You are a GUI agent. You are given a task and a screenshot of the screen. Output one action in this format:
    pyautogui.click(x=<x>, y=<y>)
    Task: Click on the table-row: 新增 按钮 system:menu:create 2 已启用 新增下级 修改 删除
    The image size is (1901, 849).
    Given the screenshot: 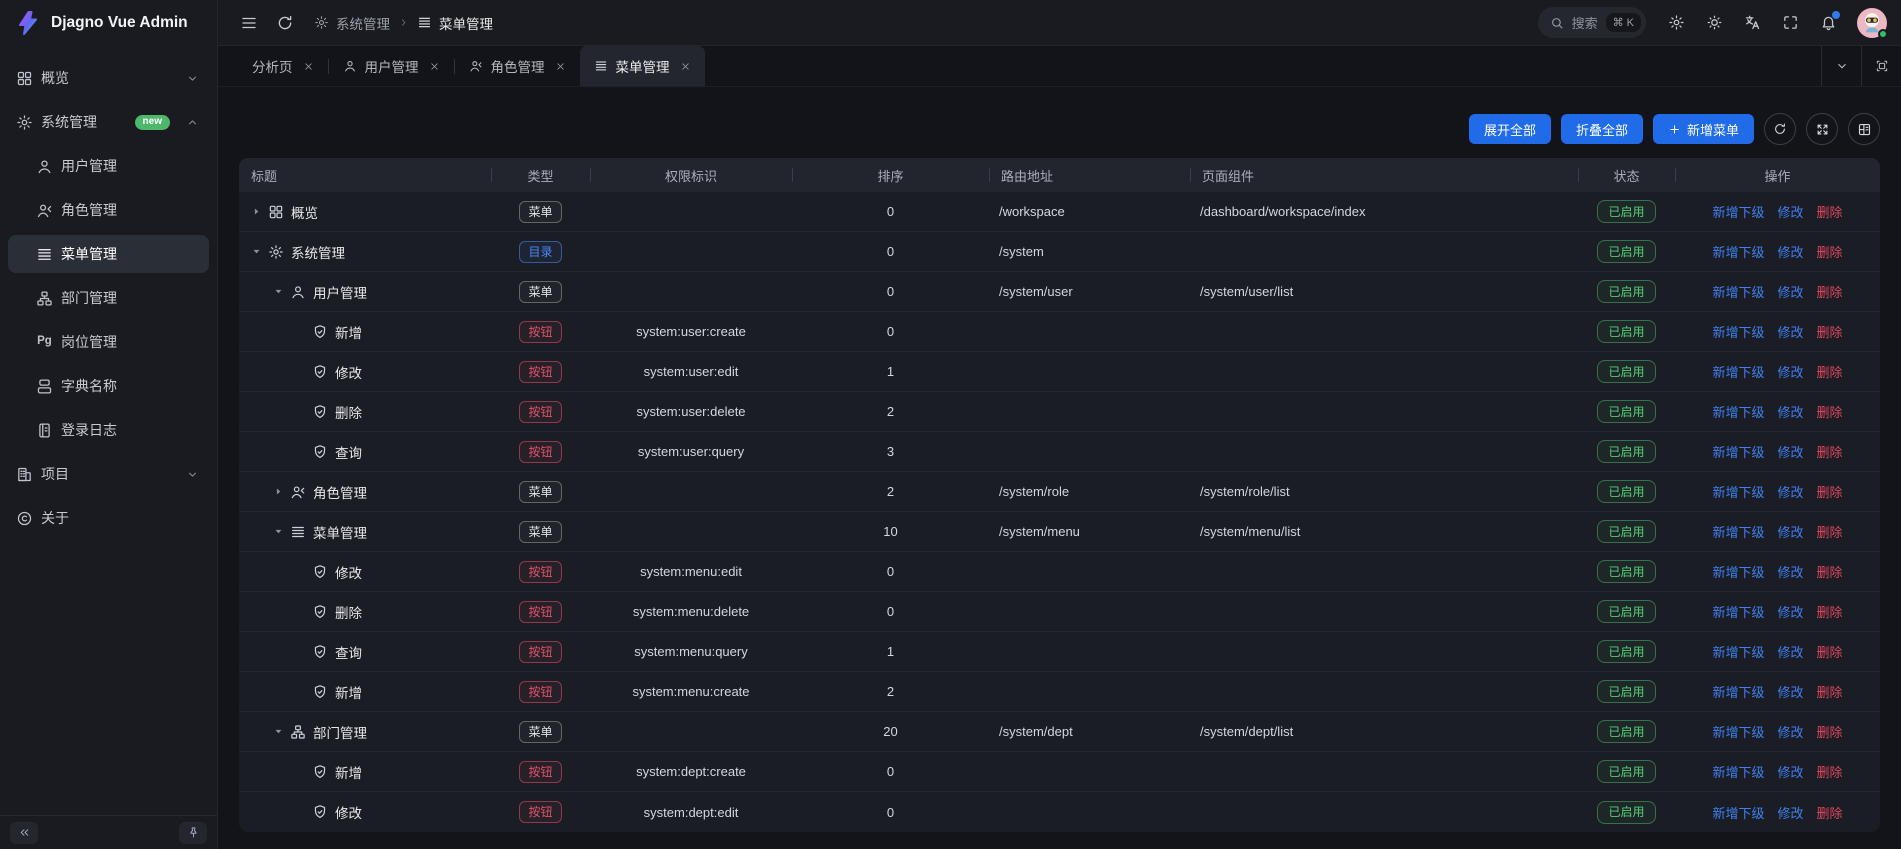 What is the action you would take?
    pyautogui.click(x=1059, y=692)
    